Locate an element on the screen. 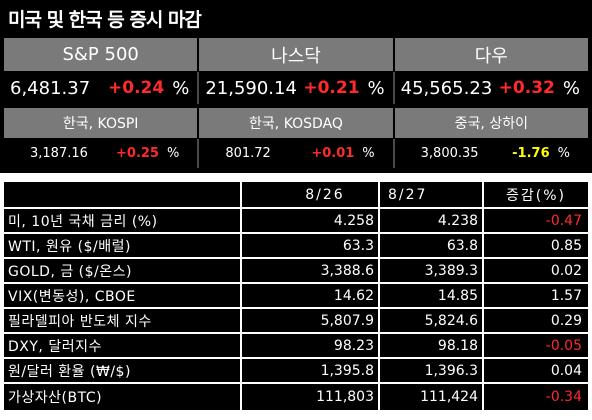 The width and height of the screenshot is (592, 420). table-row: 필라델피아 반도체 지수 5,807.9 5,824.6 0.29 is located at coordinates (296, 321).